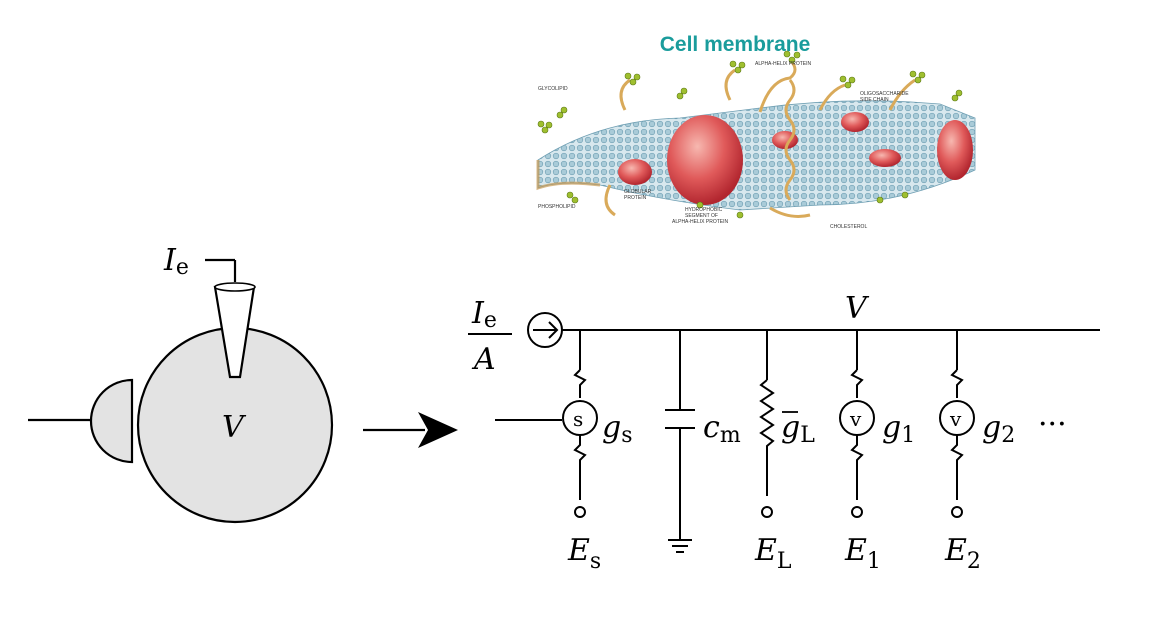 Image resolution: width=1166 pixels, height=636 pixels. I want to click on label-E-2: E2, so click(962, 553).